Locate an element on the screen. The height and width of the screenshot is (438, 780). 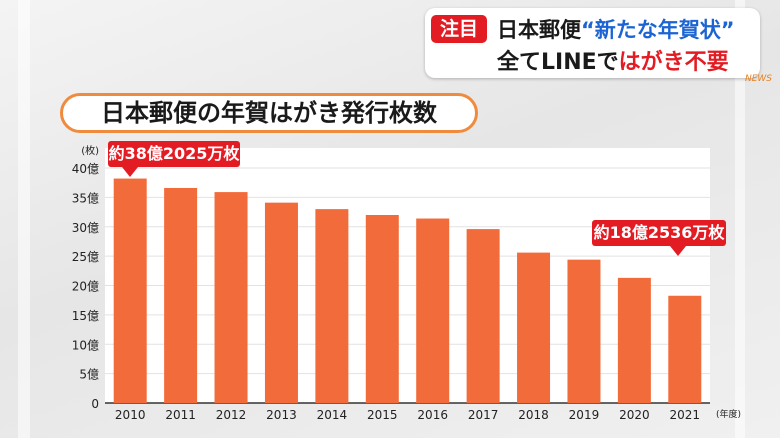
x-tick-label: 2011 is located at coordinates (180, 415).